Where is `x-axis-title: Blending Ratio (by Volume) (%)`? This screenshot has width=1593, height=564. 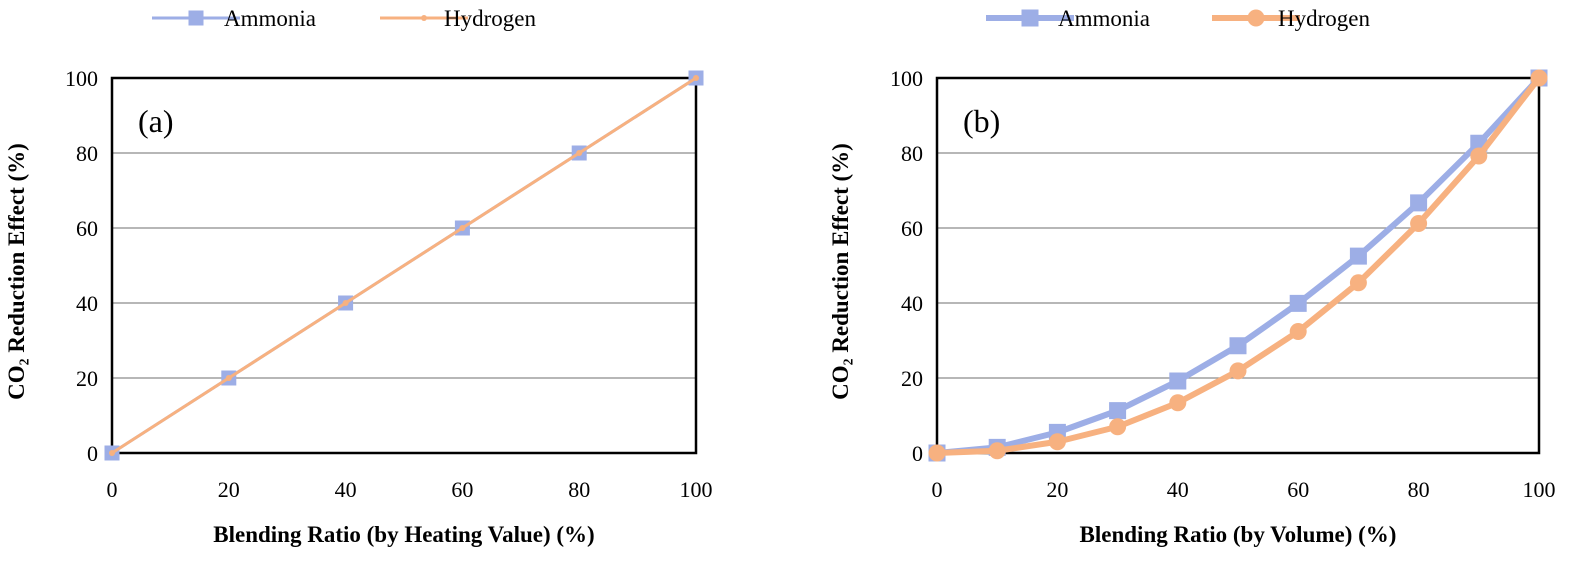
x-axis-title: Blending Ratio (by Volume) (%) is located at coordinates (1238, 534).